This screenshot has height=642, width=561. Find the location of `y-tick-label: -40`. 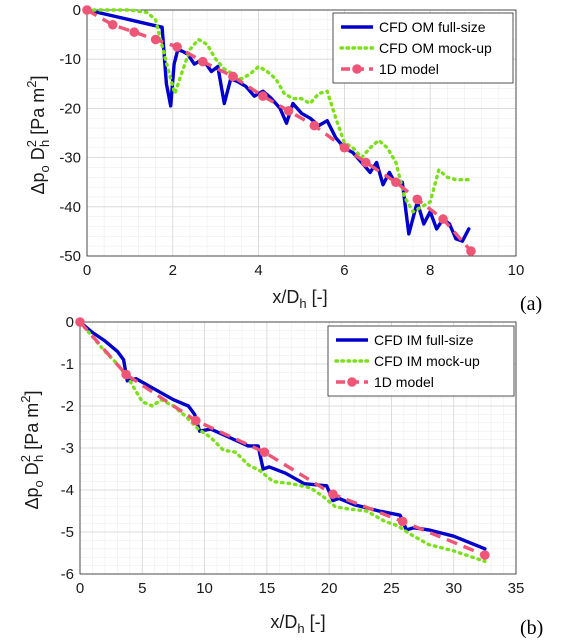

y-tick-label: -40 is located at coordinates (70, 207).